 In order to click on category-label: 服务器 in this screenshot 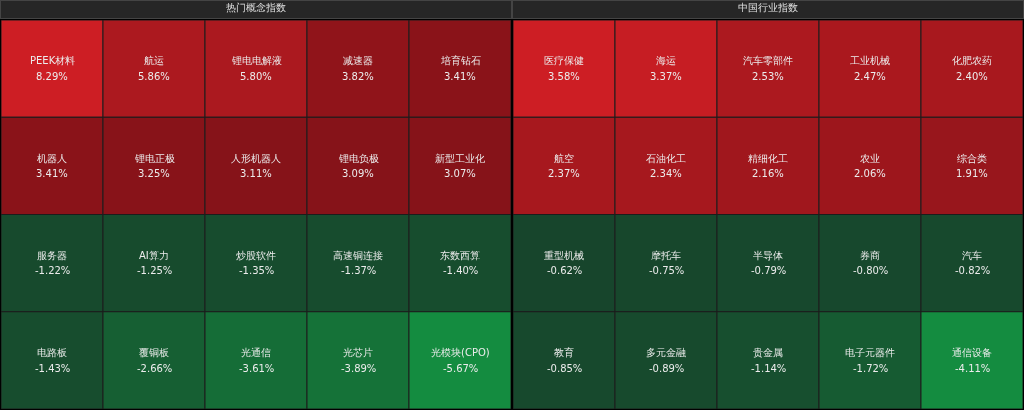, I will do `click(52, 255)`.